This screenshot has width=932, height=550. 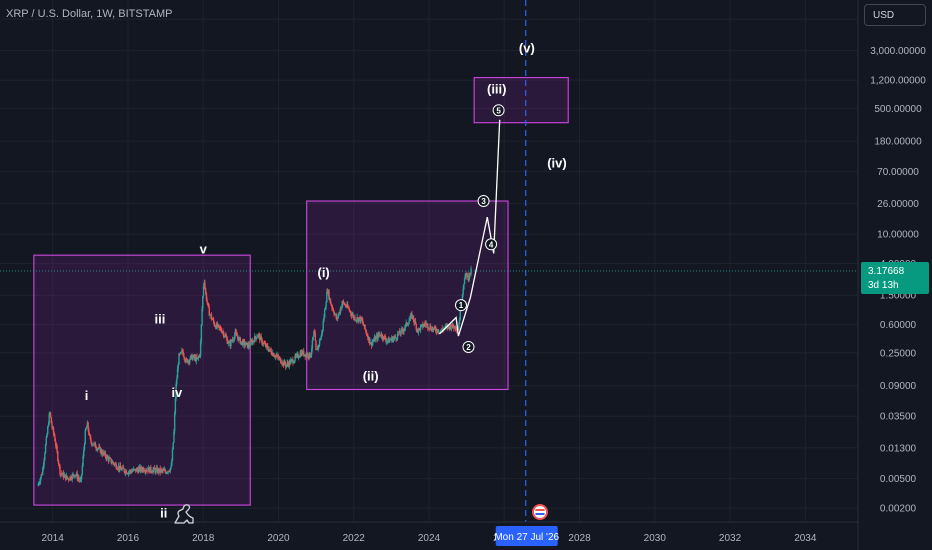 What do you see at coordinates (898, 204) in the screenshot?
I see `y-tick-label: 26.00000` at bounding box center [898, 204].